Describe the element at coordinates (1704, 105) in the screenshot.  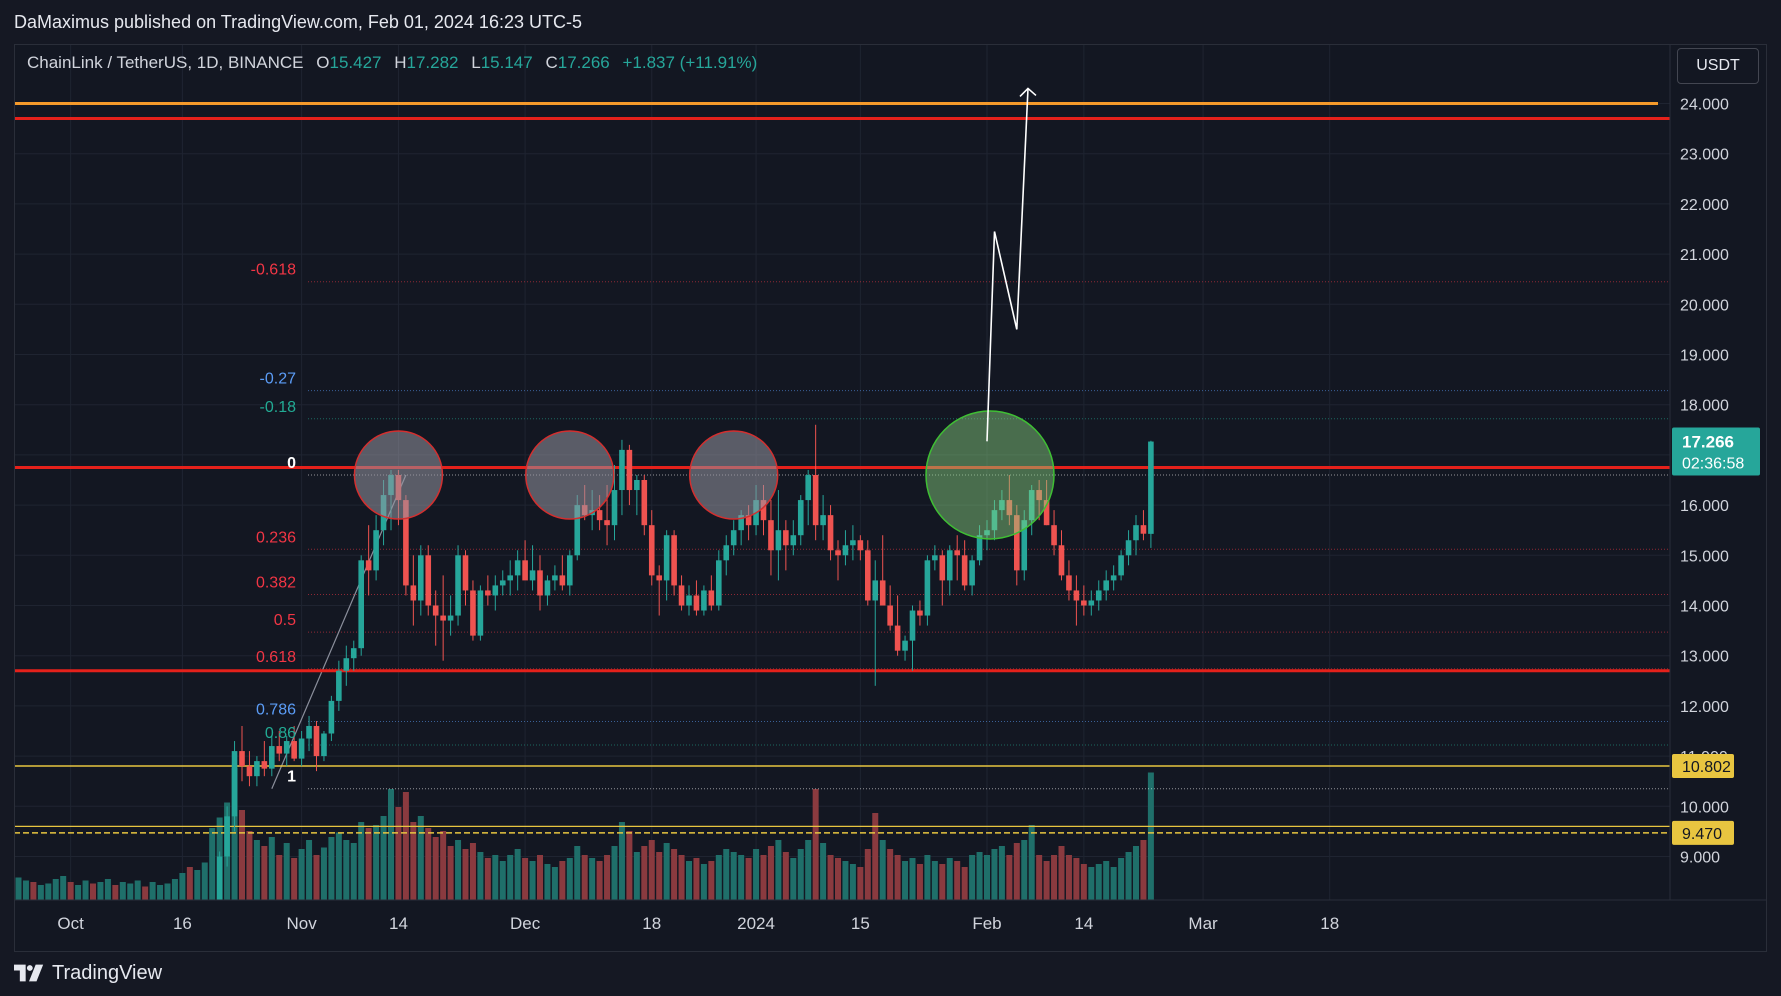
I see `y-tick-label: 24.000` at that location.